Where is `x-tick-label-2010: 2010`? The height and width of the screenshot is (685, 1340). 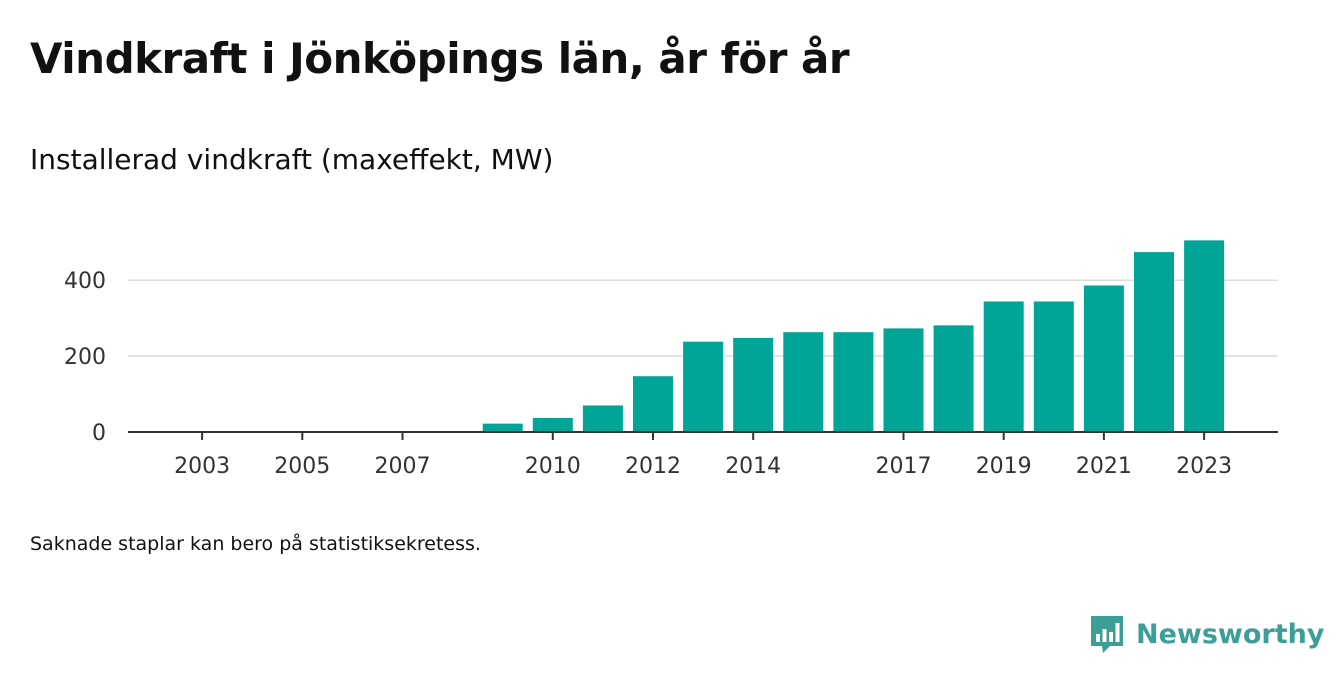
x-tick-label-2010: 2010 is located at coordinates (553, 466).